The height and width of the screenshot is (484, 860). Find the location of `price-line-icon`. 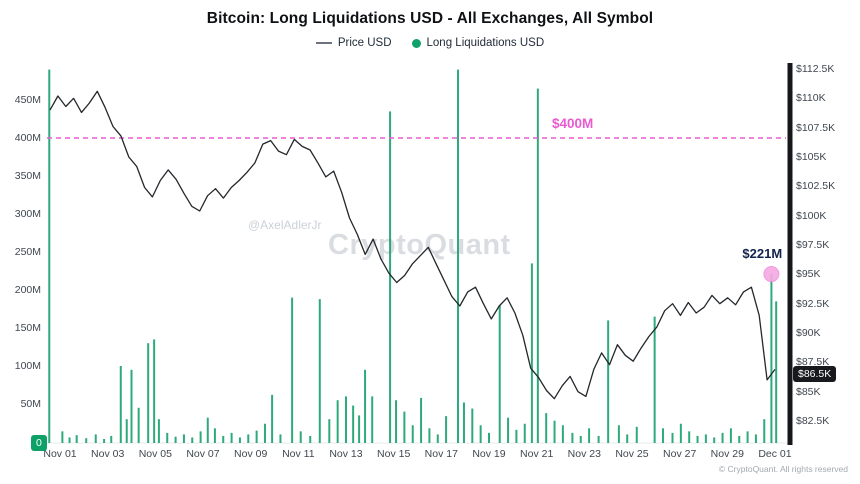

price-line-icon is located at coordinates (323, 43).